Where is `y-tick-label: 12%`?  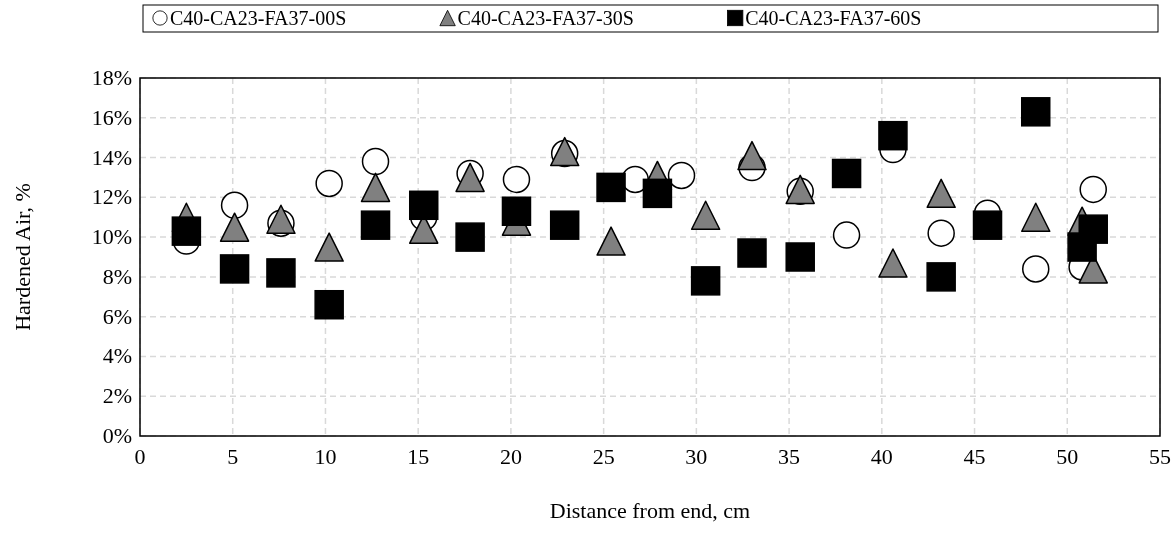
y-tick-label: 12% is located at coordinates (111, 197).